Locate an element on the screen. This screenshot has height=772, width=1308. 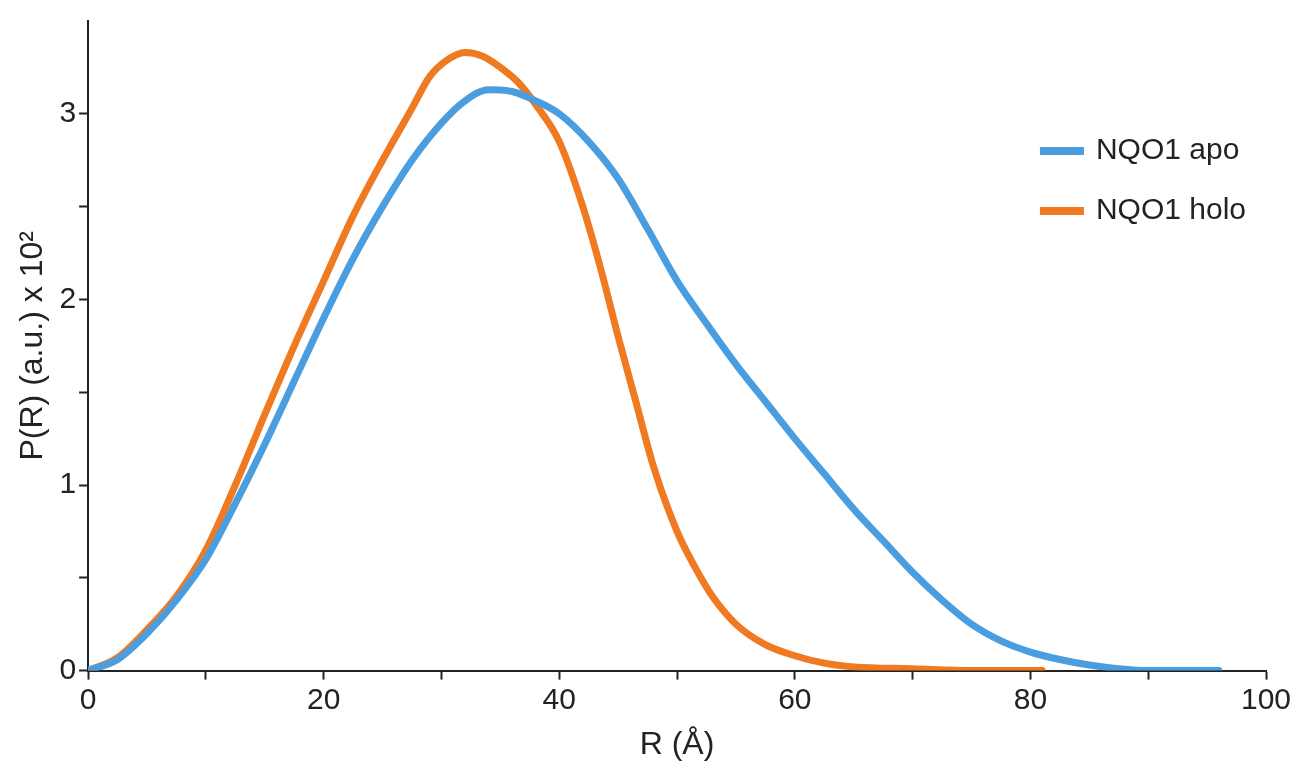
y-axis-title: P(R) (a.u.) x 10² is located at coordinates (31, 345).